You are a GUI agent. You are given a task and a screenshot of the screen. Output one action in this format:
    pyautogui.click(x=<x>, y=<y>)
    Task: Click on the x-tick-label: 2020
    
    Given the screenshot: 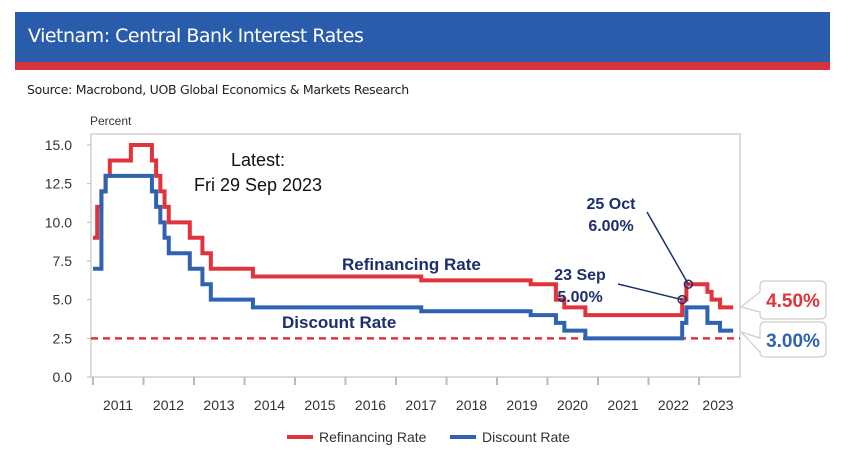 What is the action you would take?
    pyautogui.click(x=572, y=405)
    